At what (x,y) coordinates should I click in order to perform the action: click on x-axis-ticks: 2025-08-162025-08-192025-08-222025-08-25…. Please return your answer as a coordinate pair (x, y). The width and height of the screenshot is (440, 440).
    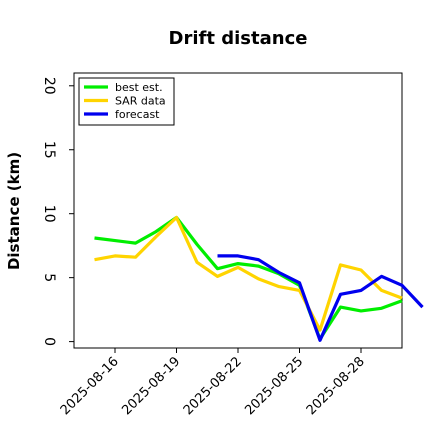
    Looking at the image, I should click on (213, 383).